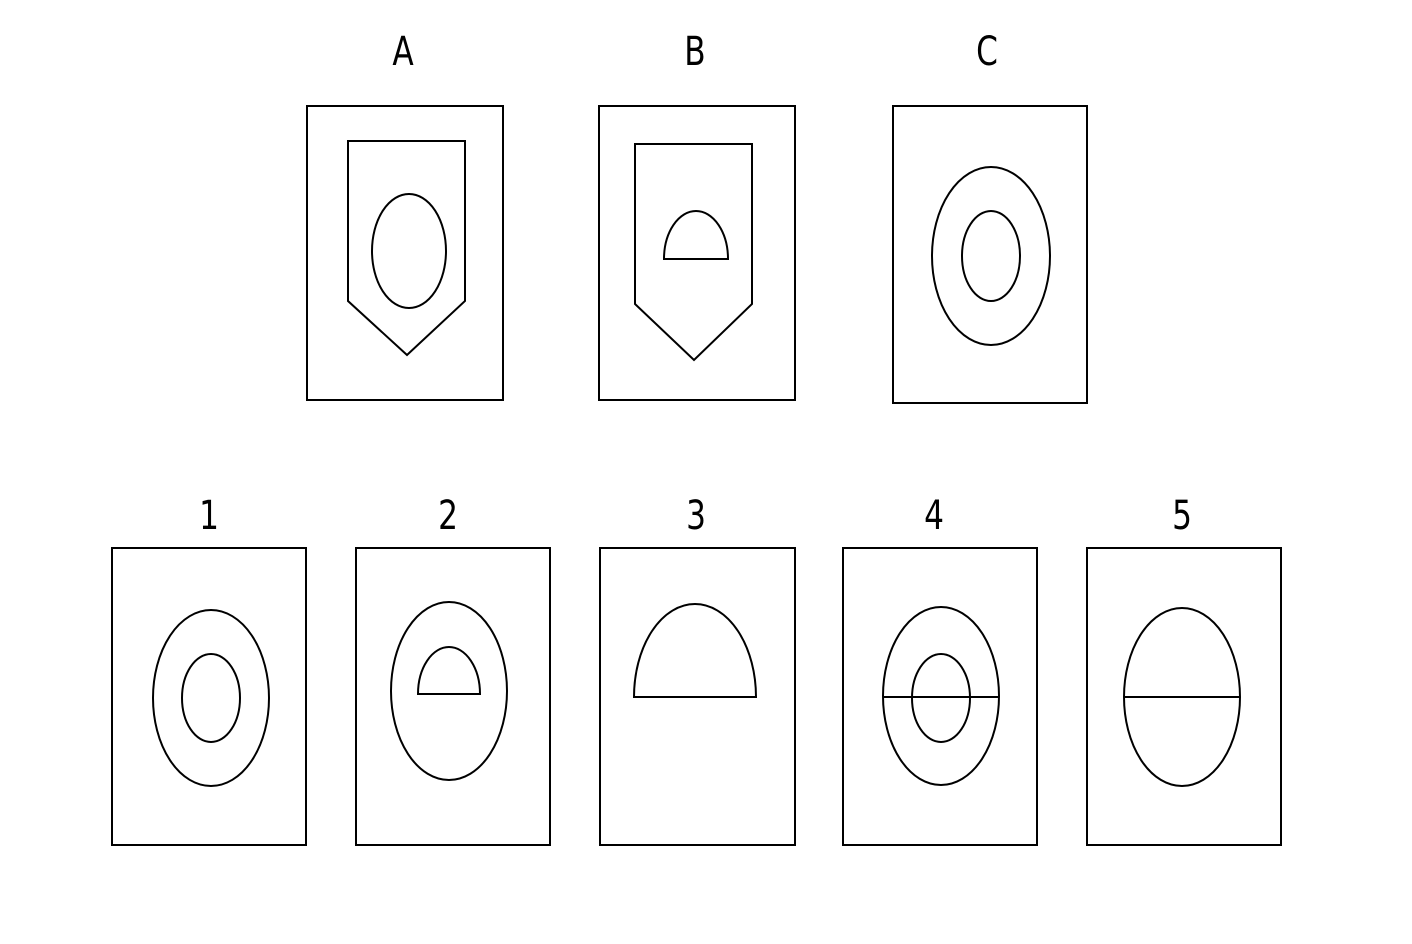 The height and width of the screenshot is (944, 1412). I want to click on option-label-2: 2, so click(448, 516).